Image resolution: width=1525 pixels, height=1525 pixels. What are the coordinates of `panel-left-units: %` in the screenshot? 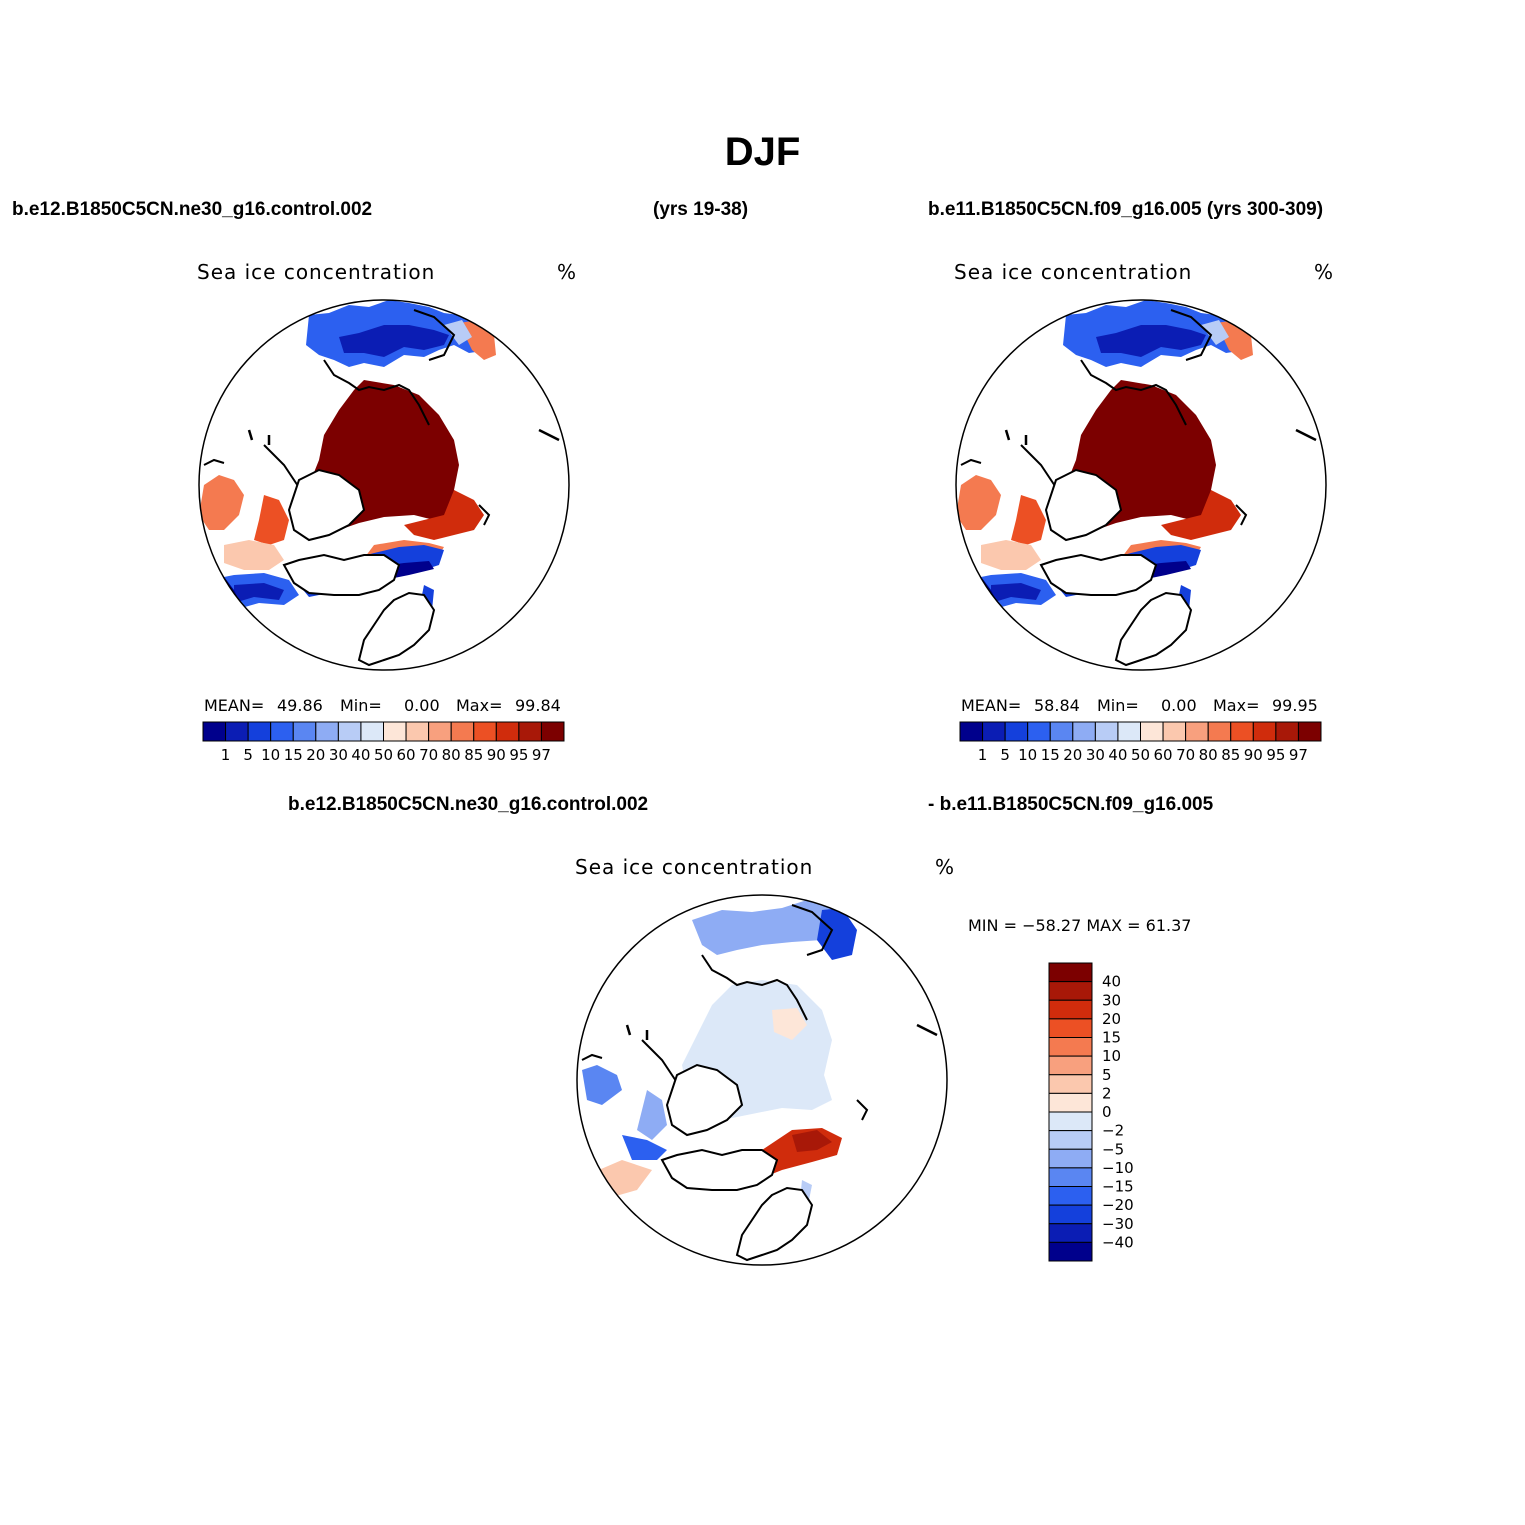 It's located at (567, 272).